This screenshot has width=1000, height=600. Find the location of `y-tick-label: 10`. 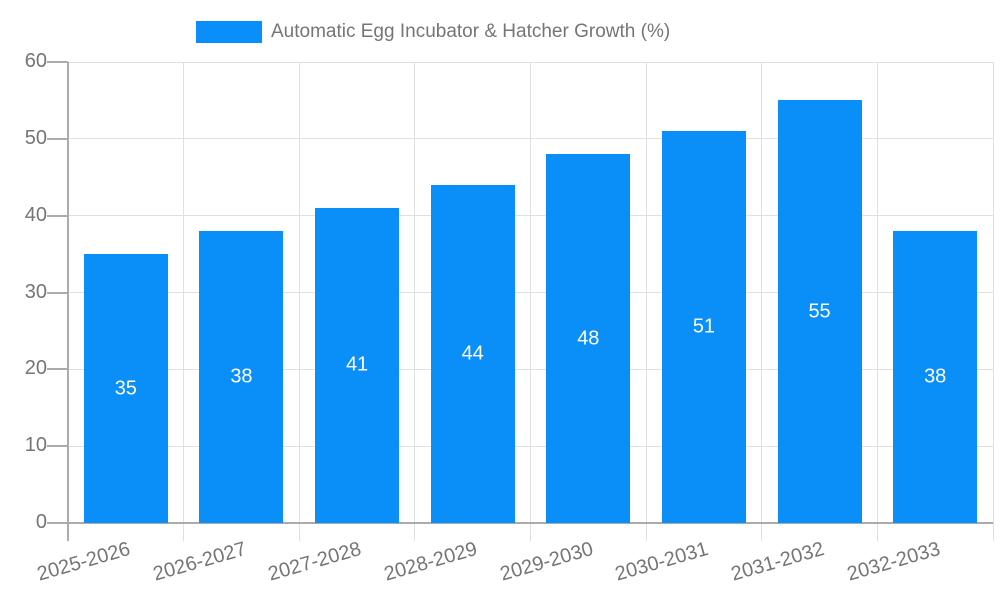

y-tick-label: 10 is located at coordinates (35, 445).